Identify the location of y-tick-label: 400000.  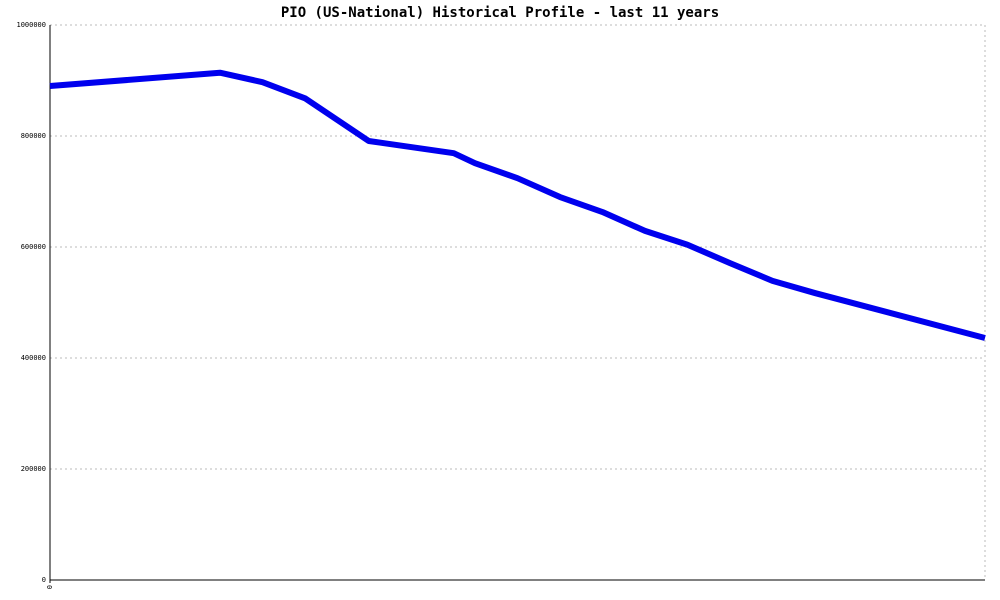
(33, 358).